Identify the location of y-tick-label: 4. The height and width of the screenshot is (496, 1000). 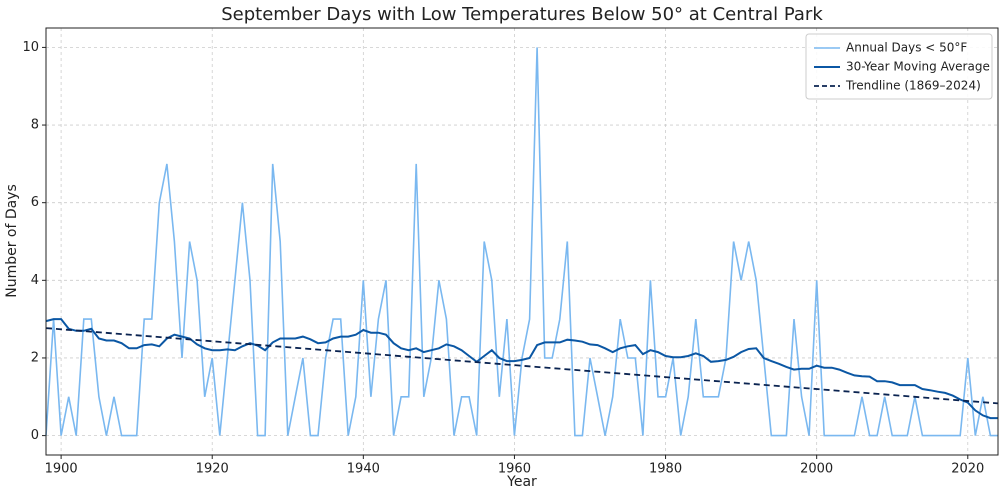
(35, 280).